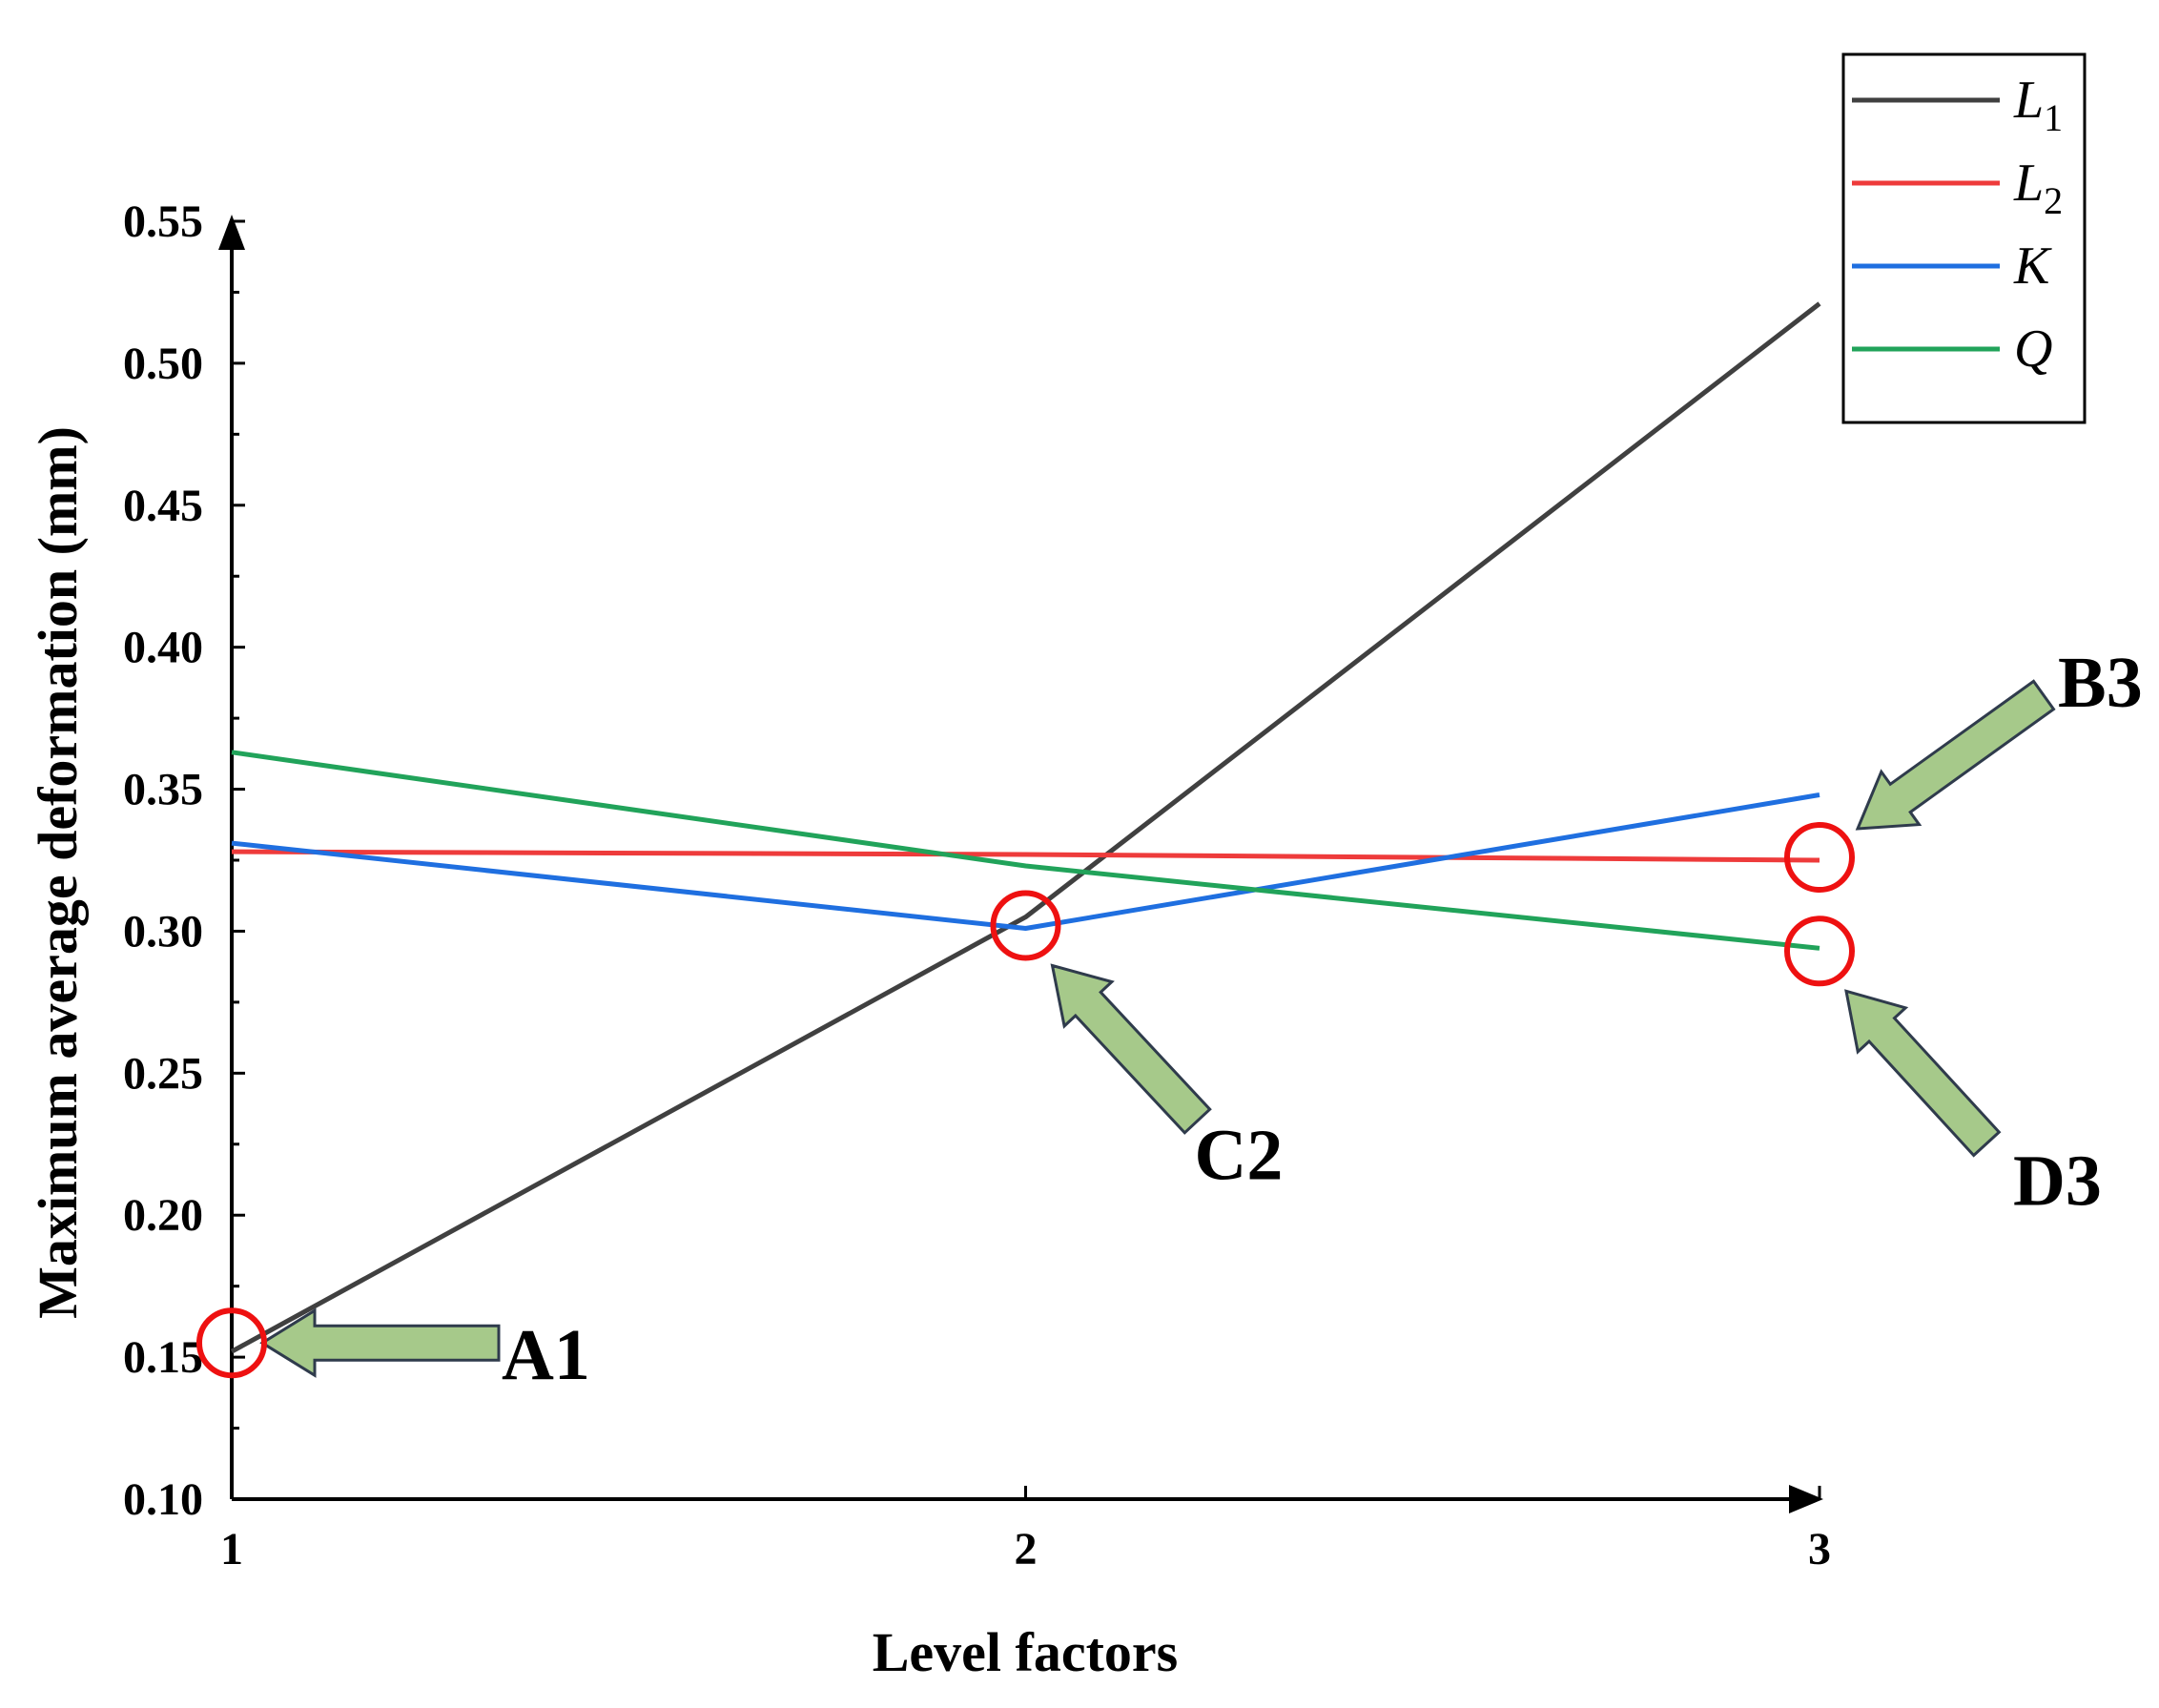 The width and height of the screenshot is (2159, 1708). Describe the element at coordinates (1240, 1155) in the screenshot. I see `callout-label-c2: C2` at that location.